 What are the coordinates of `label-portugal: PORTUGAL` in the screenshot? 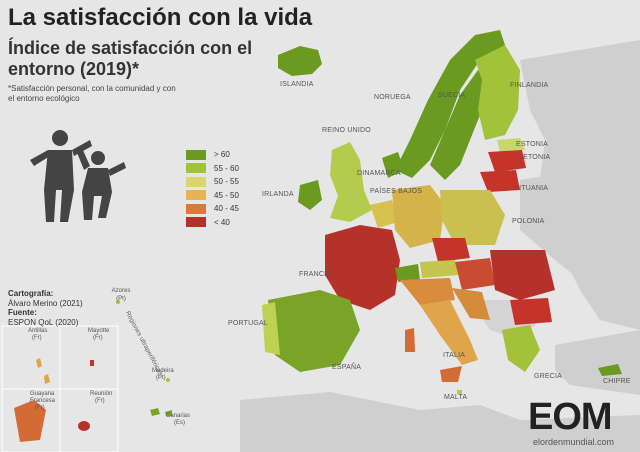 It's located at (248, 323).